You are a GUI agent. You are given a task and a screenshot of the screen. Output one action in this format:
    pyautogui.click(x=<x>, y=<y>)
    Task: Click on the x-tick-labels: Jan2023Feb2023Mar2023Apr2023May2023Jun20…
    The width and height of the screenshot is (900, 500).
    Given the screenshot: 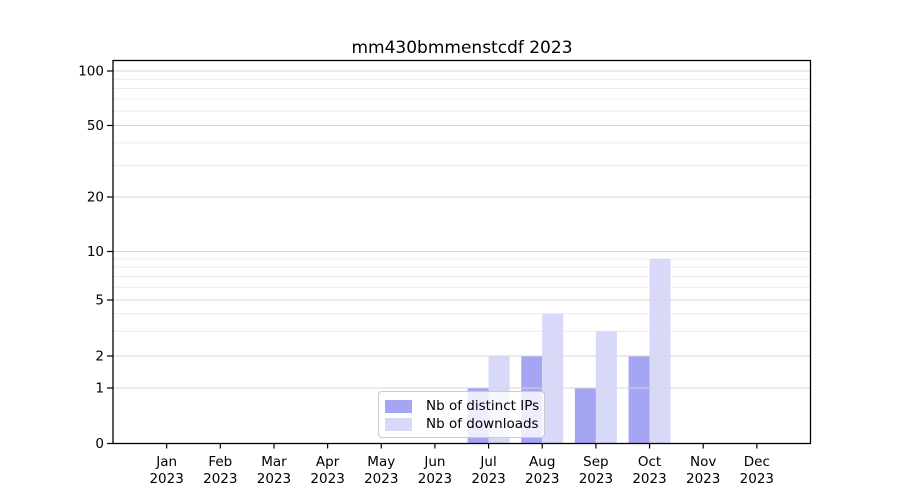 What is the action you would take?
    pyautogui.click(x=461, y=470)
    